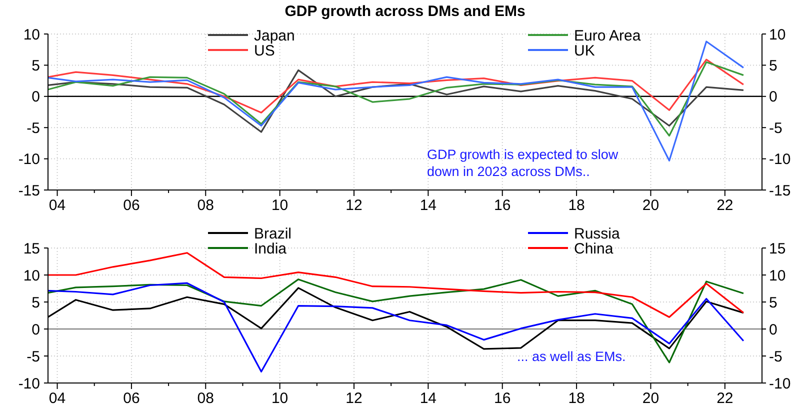 This screenshot has height=414, width=804. I want to click on legend-label: Euro Area, so click(608, 35).